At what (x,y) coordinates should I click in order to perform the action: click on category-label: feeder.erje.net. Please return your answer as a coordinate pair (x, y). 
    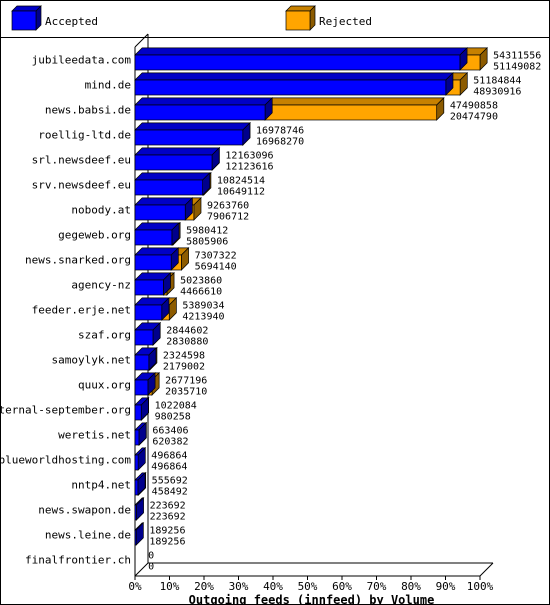
    Looking at the image, I should click on (81, 310).